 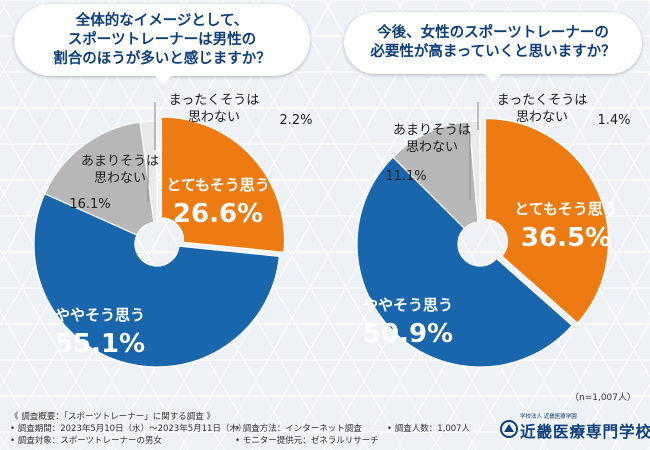 What do you see at coordinates (509, 429) in the screenshot?
I see `logo-mark-icon` at bounding box center [509, 429].